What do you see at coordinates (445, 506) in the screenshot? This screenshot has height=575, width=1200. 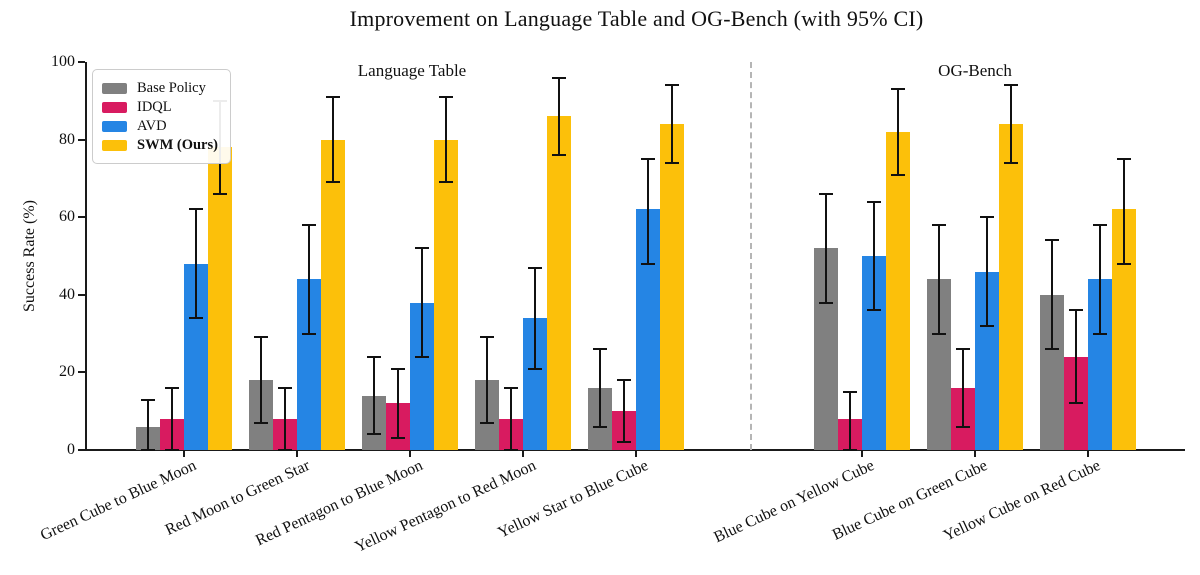 I see `x-tick-label: Yellow Pentagon to Red Moon` at bounding box center [445, 506].